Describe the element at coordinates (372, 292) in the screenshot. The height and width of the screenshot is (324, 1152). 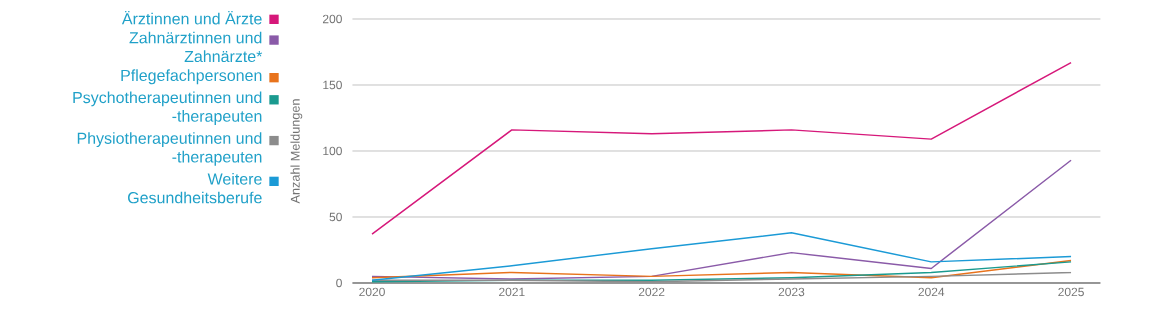
I see `x-tick-label: 2020` at that location.